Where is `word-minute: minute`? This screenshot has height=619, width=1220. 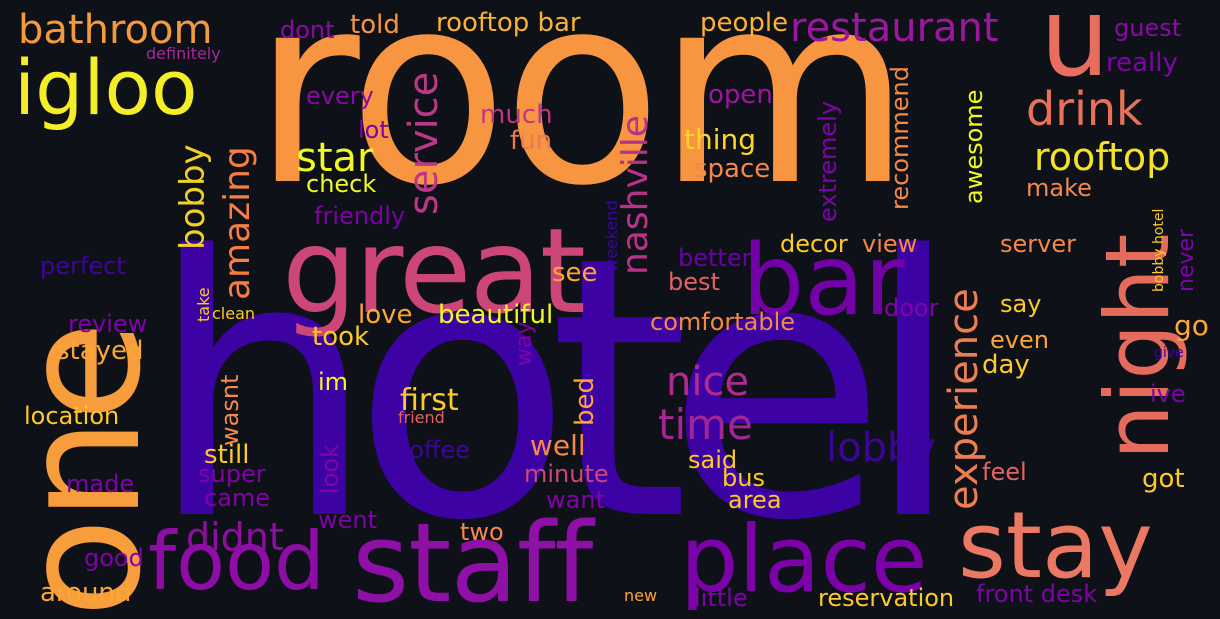 word-minute: minute is located at coordinates (566, 474).